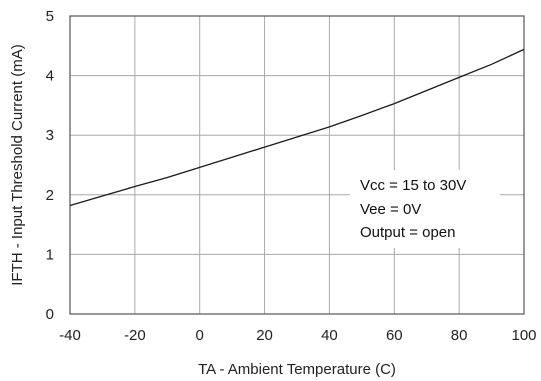  What do you see at coordinates (50, 195) in the screenshot?
I see `y-tick-label: 2` at bounding box center [50, 195].